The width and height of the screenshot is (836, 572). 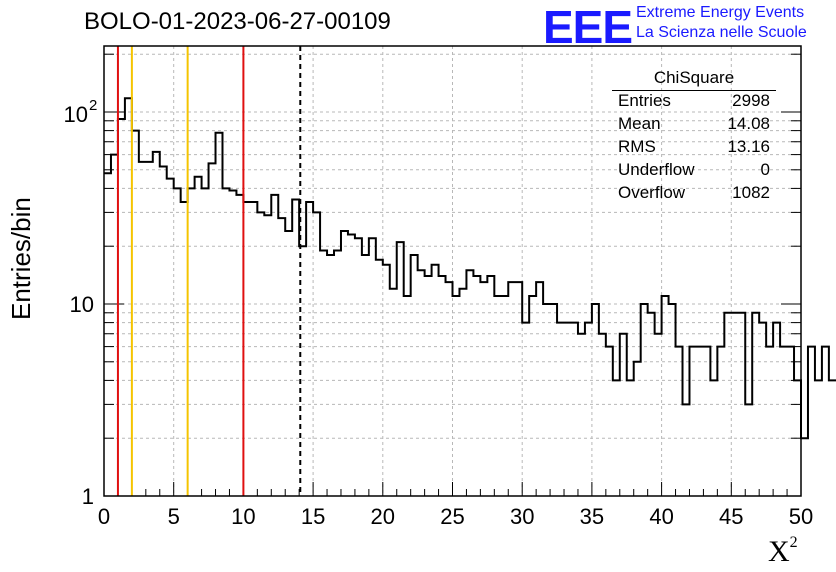 What do you see at coordinates (93, 105) in the screenshot?
I see `y-tick-exponent: 2` at bounding box center [93, 105].